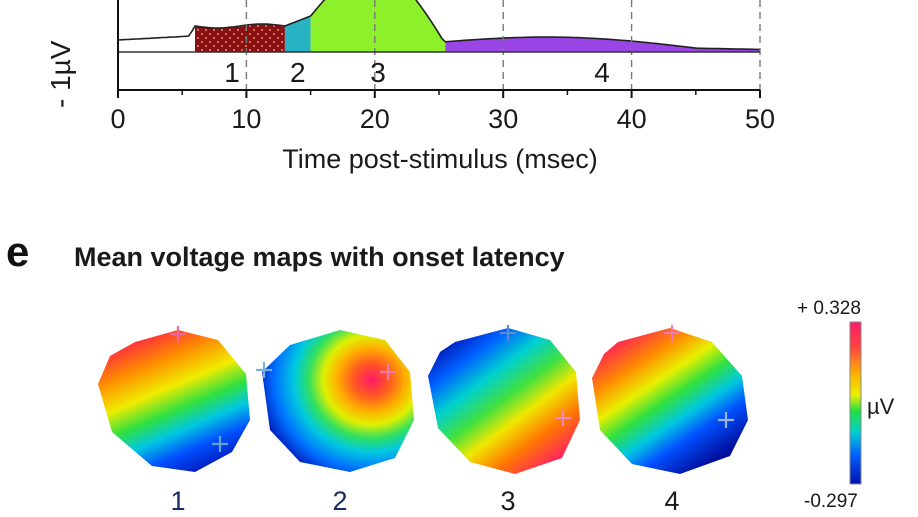  Describe the element at coordinates (375, 119) in the screenshot. I see `x-tick-label: 20` at that location.